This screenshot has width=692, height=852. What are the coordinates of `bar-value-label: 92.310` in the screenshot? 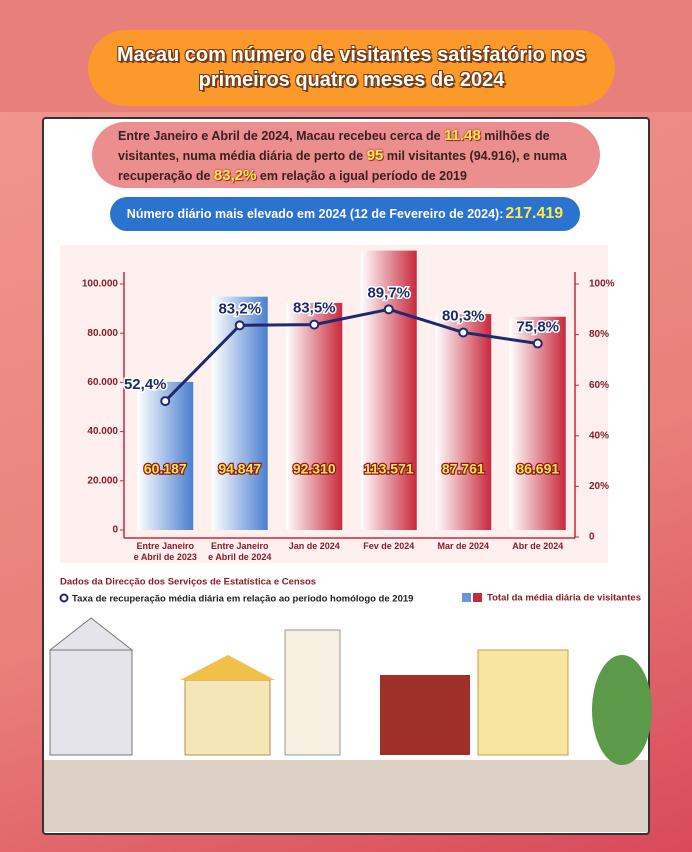 It's located at (314, 469).